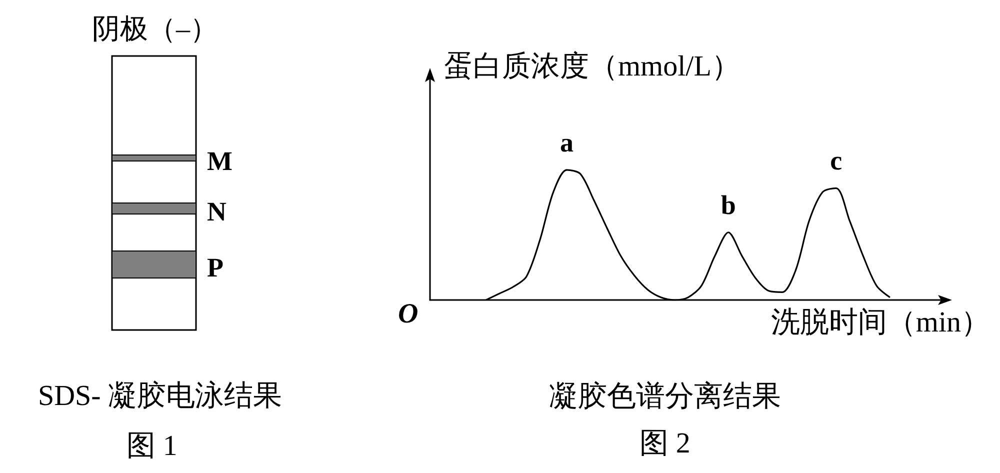  I want to click on text: 凝胶色谱分离结果, so click(665, 396).